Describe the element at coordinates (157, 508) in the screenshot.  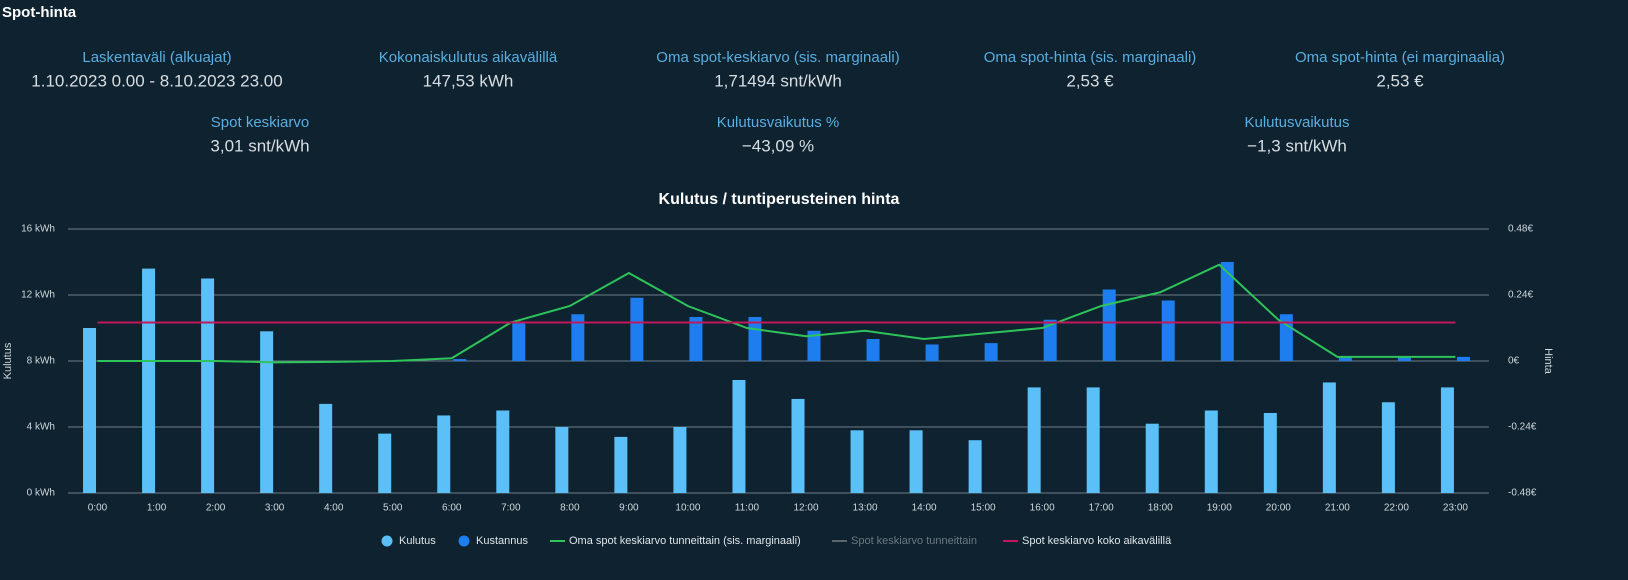
I see `x-tick-label: 1:00` at that location.